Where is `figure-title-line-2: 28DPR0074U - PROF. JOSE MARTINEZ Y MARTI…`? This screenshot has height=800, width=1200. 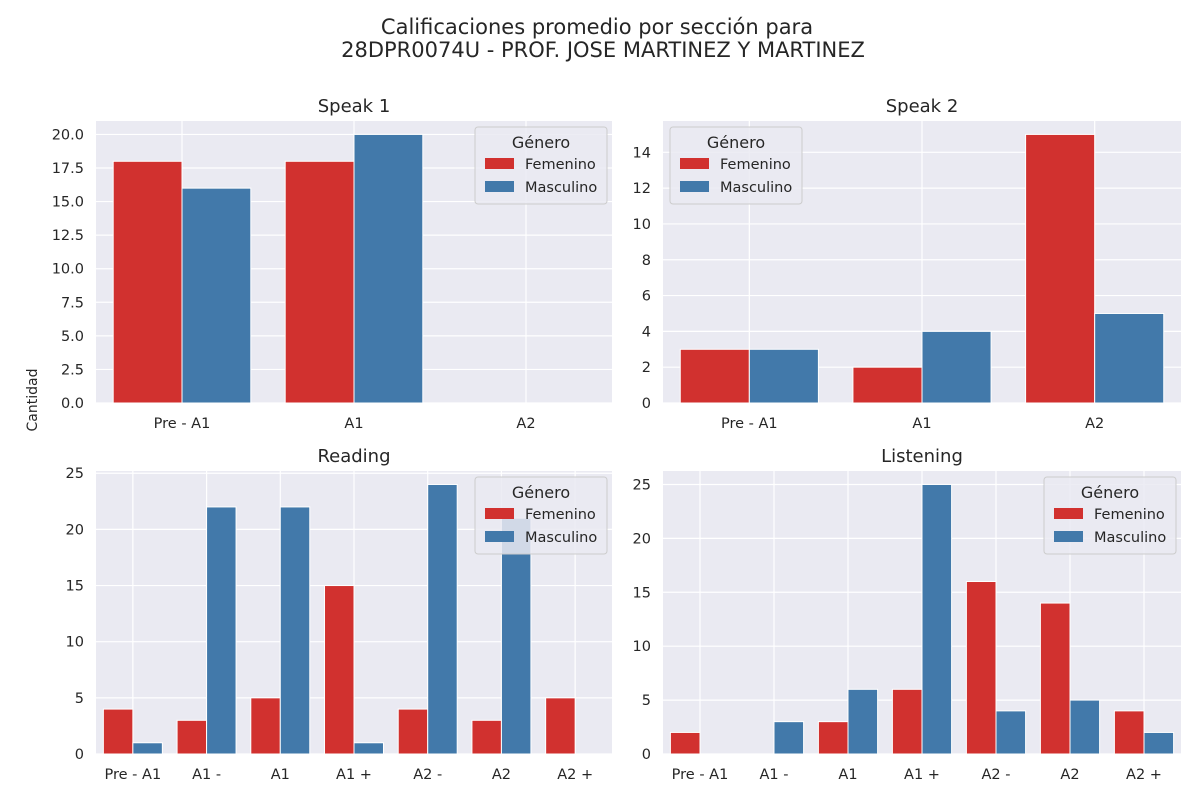 figure-title-line-2: 28DPR0074U - PROF. JOSE MARTINEZ Y MARTI… is located at coordinates (603, 50).